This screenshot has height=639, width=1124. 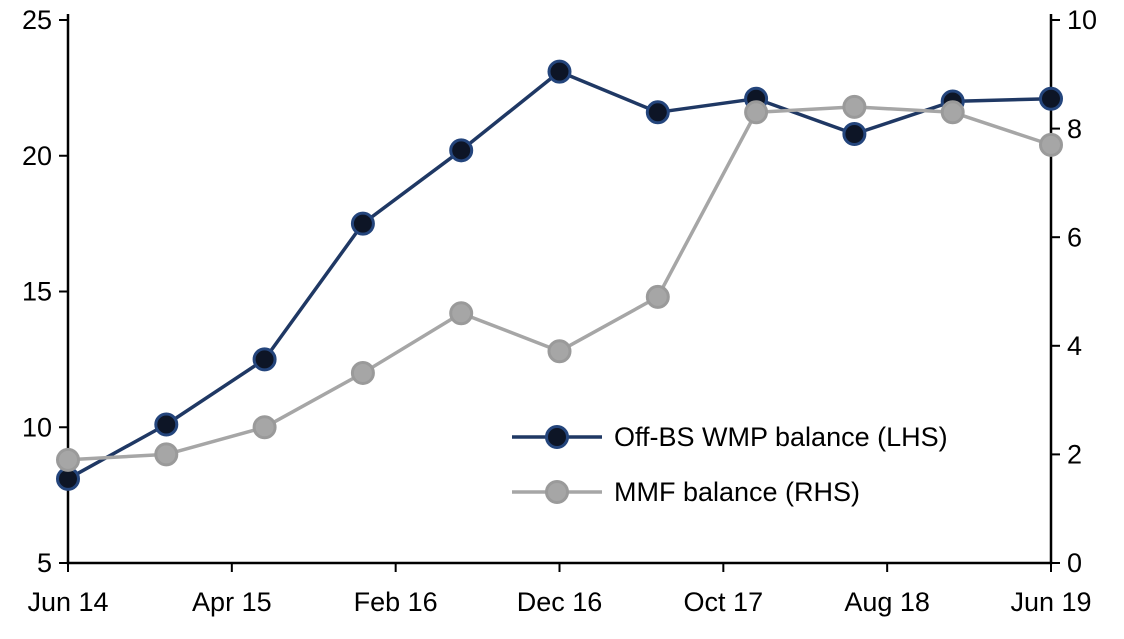 I want to click on right-axis-tick-label: 10, so click(x=1082, y=20).